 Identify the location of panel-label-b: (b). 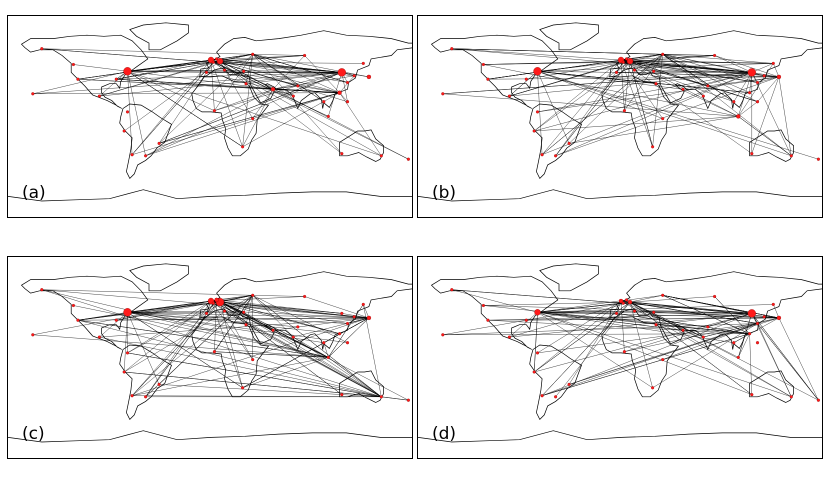
(444, 193).